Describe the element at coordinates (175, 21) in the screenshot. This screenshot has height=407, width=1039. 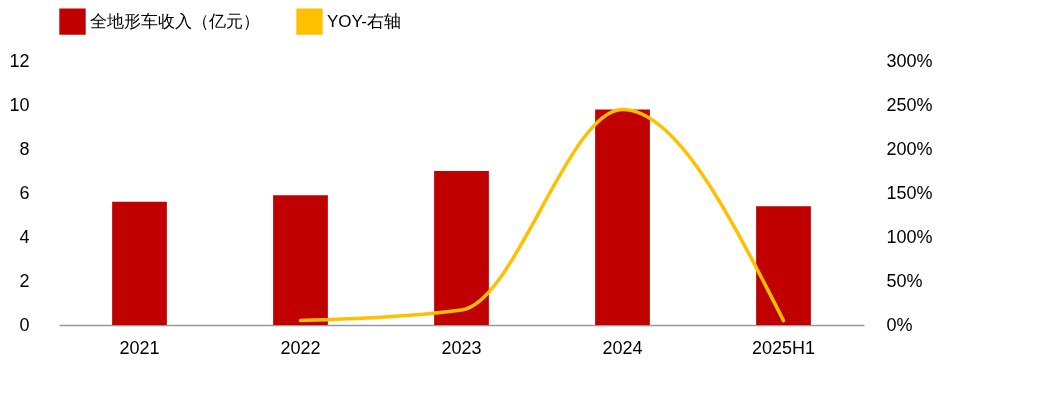
I see `legend-label: 全地形车收入（亿元）` at that location.